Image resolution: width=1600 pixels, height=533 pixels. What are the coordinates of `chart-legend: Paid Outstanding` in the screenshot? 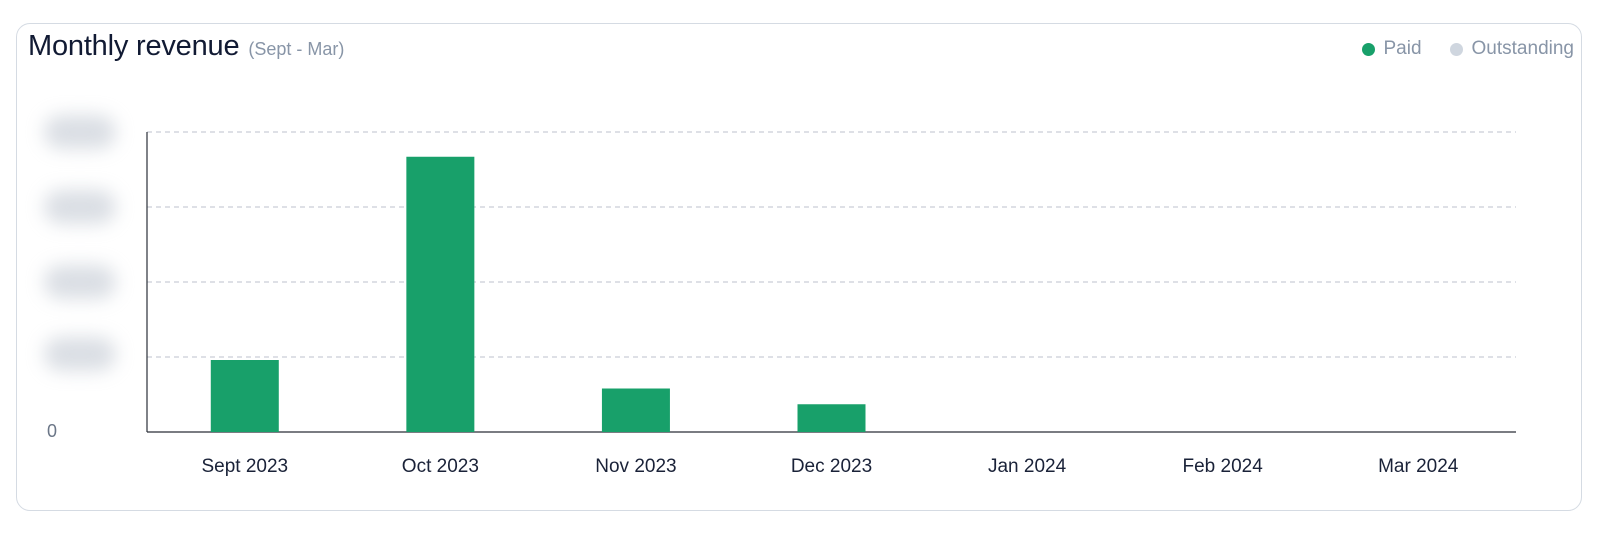 It's located at (1454, 49).